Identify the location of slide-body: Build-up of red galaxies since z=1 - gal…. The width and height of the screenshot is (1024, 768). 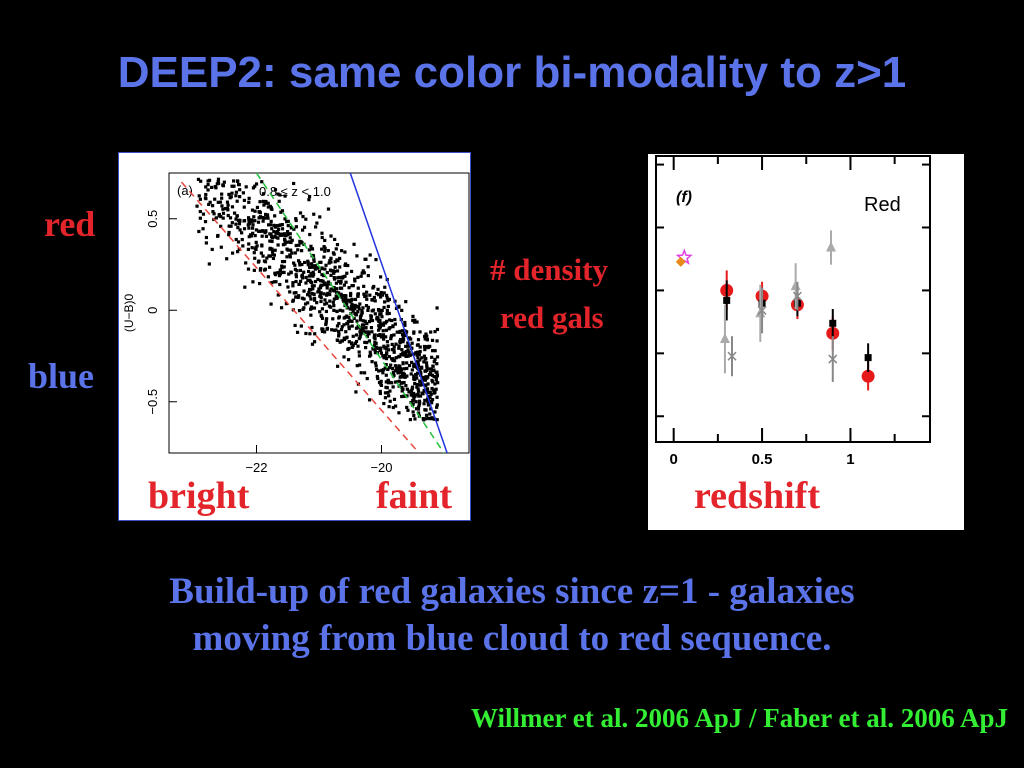
(512, 615).